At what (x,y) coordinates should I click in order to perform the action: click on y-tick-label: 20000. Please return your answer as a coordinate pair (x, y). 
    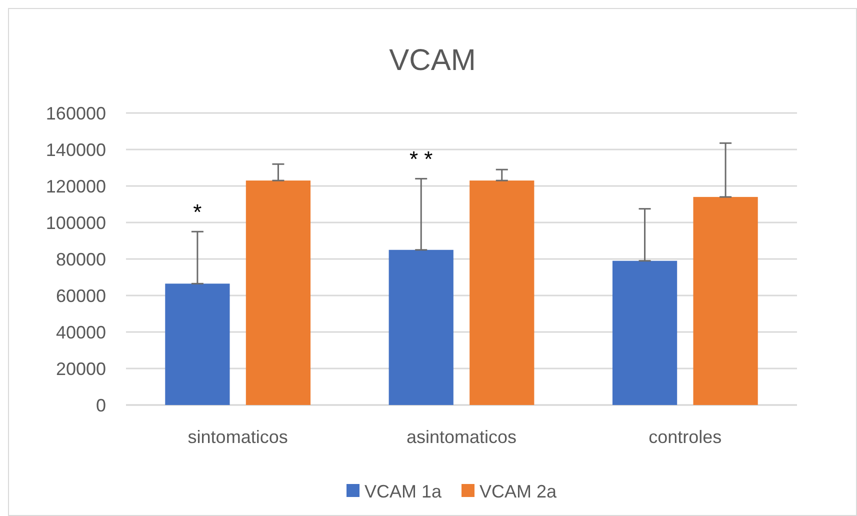
    Looking at the image, I should click on (81, 368).